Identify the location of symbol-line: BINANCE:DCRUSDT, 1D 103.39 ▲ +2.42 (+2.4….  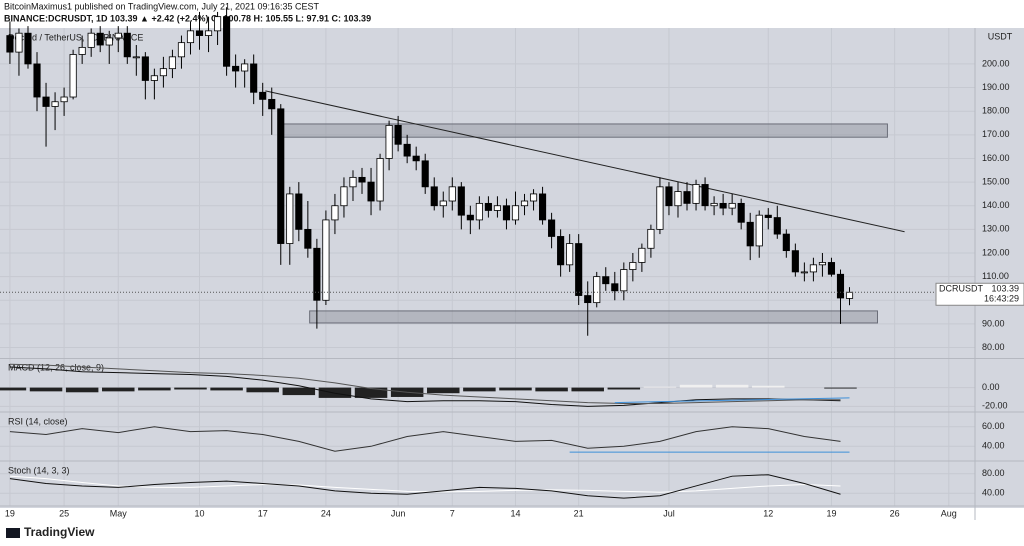
(187, 18).